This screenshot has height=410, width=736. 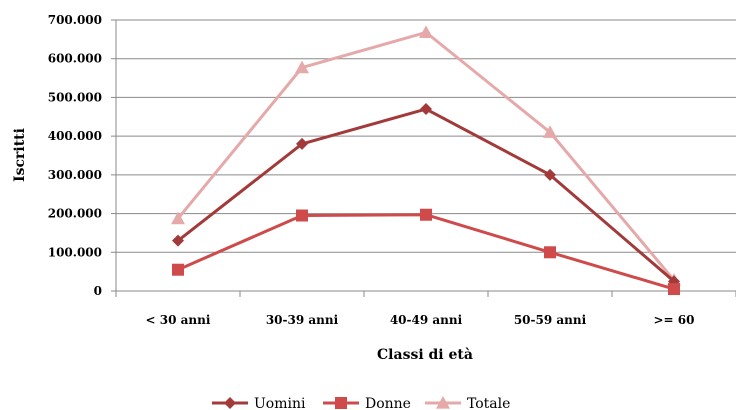 What do you see at coordinates (426, 252) in the screenshot?
I see `series-donne` at bounding box center [426, 252].